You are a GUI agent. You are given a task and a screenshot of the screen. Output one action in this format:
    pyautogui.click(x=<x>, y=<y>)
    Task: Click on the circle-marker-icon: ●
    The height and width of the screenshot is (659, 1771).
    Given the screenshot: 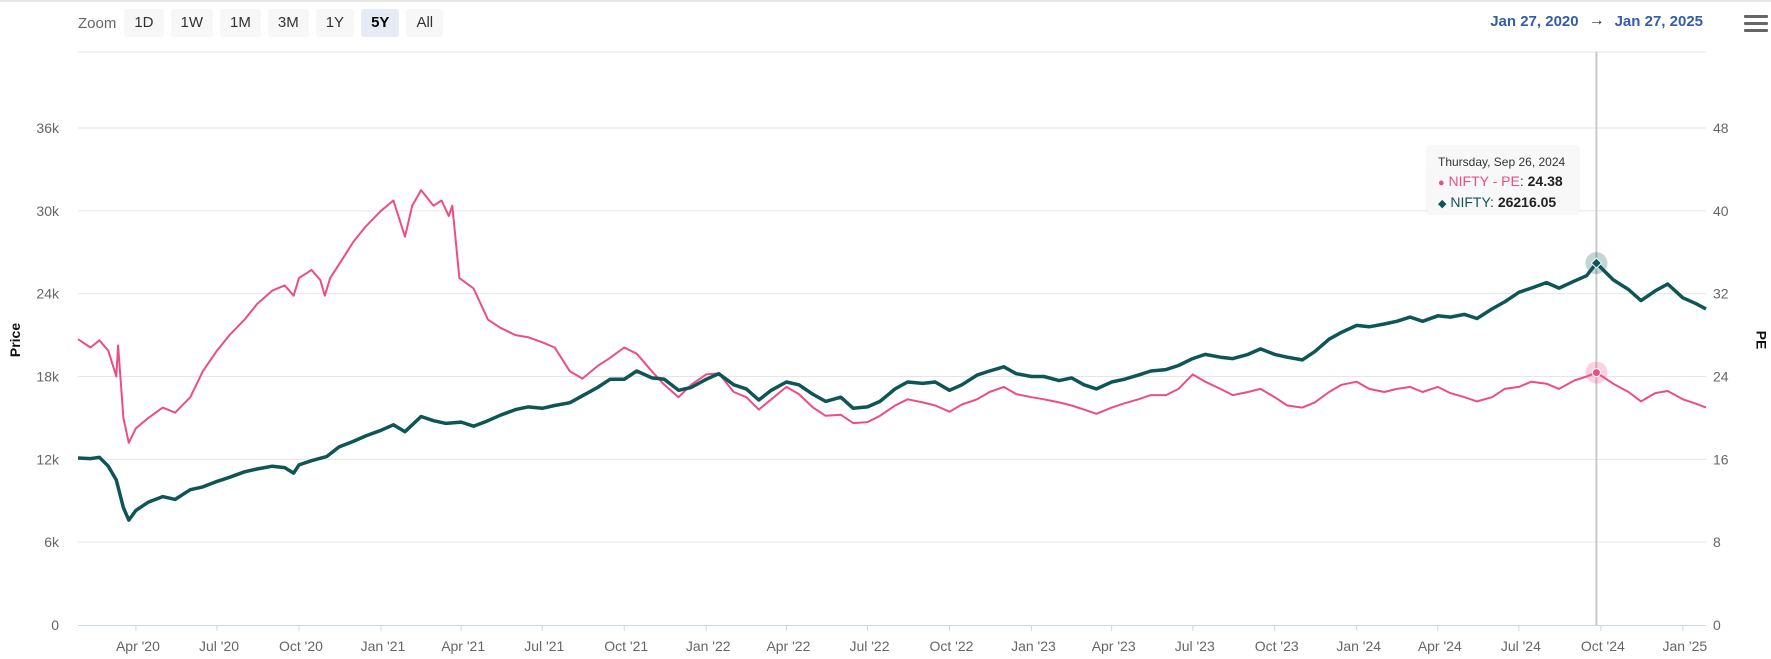 What is the action you would take?
    pyautogui.click(x=1441, y=183)
    